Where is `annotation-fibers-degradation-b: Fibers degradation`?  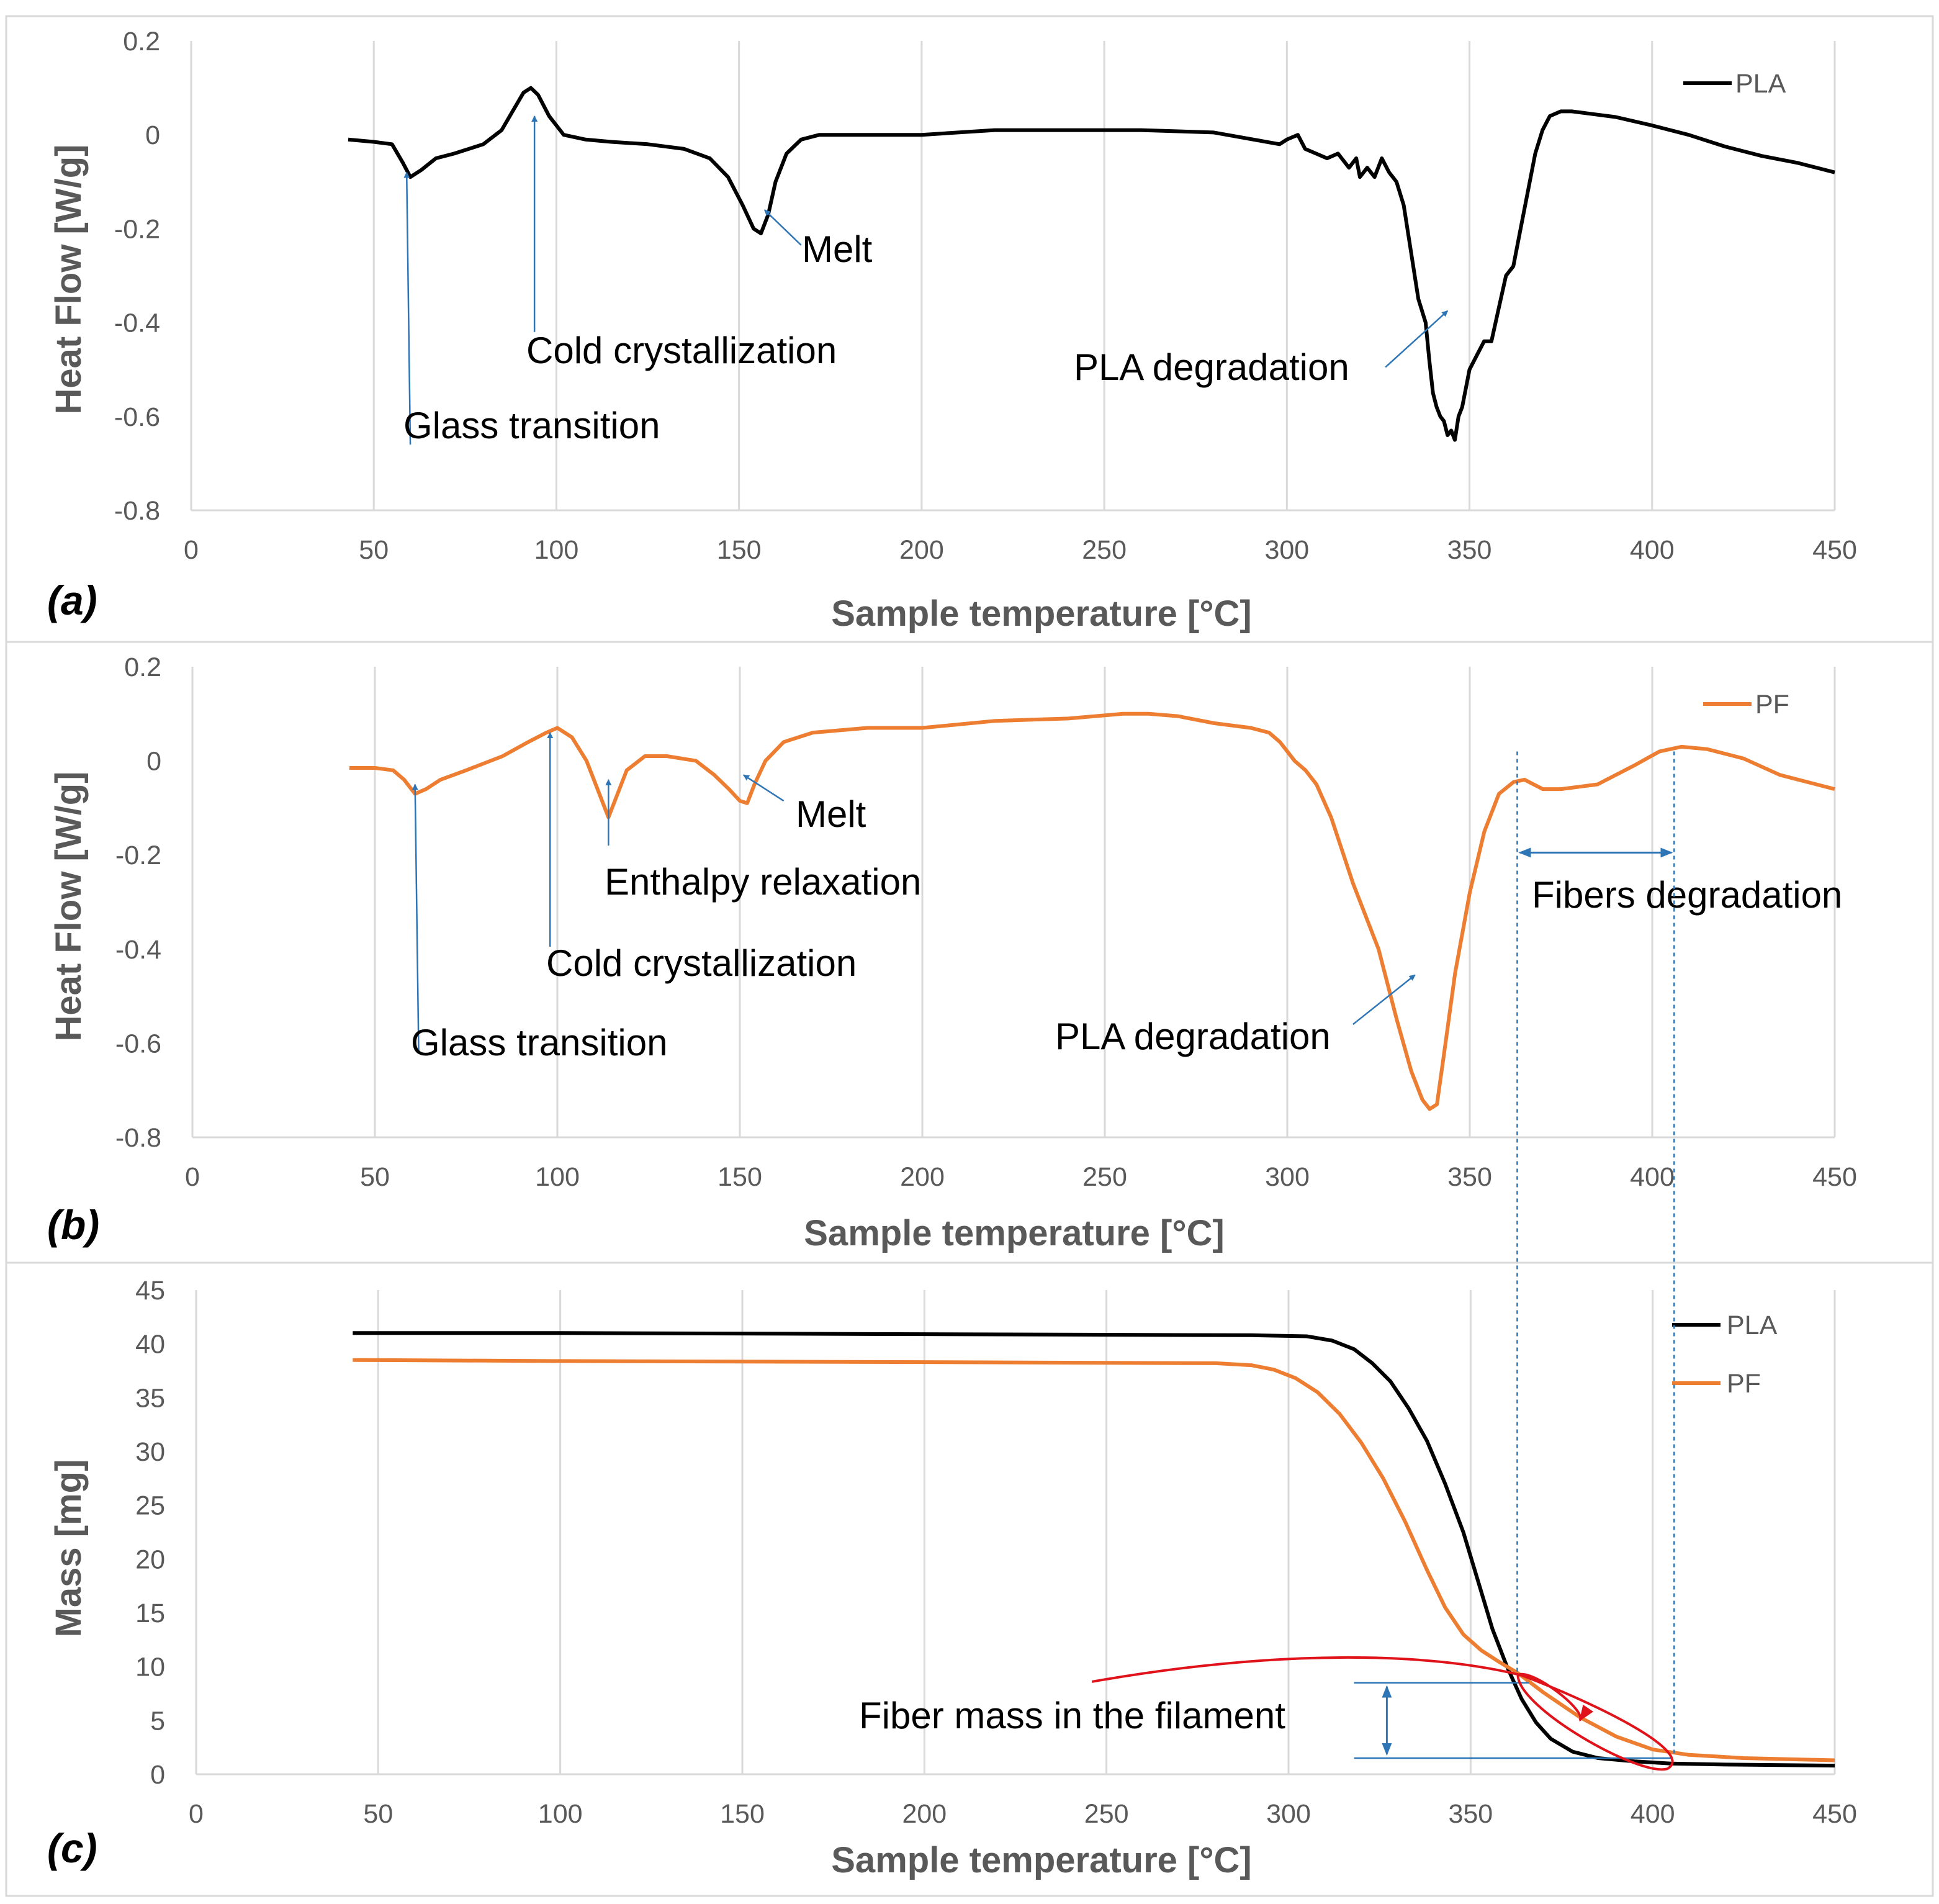
annotation-fibers-degradation-b: Fibers degradation is located at coordinates (1687, 895).